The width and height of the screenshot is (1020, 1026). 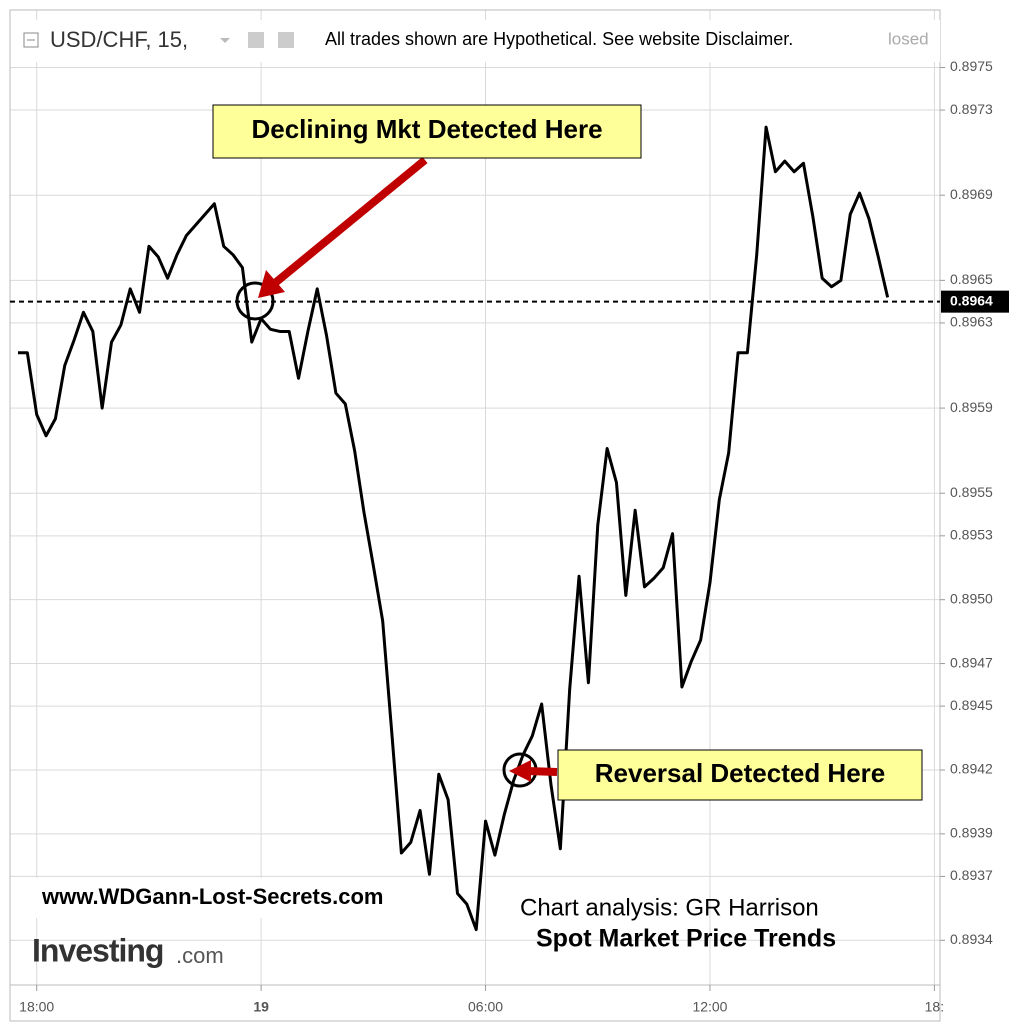 What do you see at coordinates (669, 907) in the screenshot?
I see `analysis: Chart analysis: GR Harrison` at bounding box center [669, 907].